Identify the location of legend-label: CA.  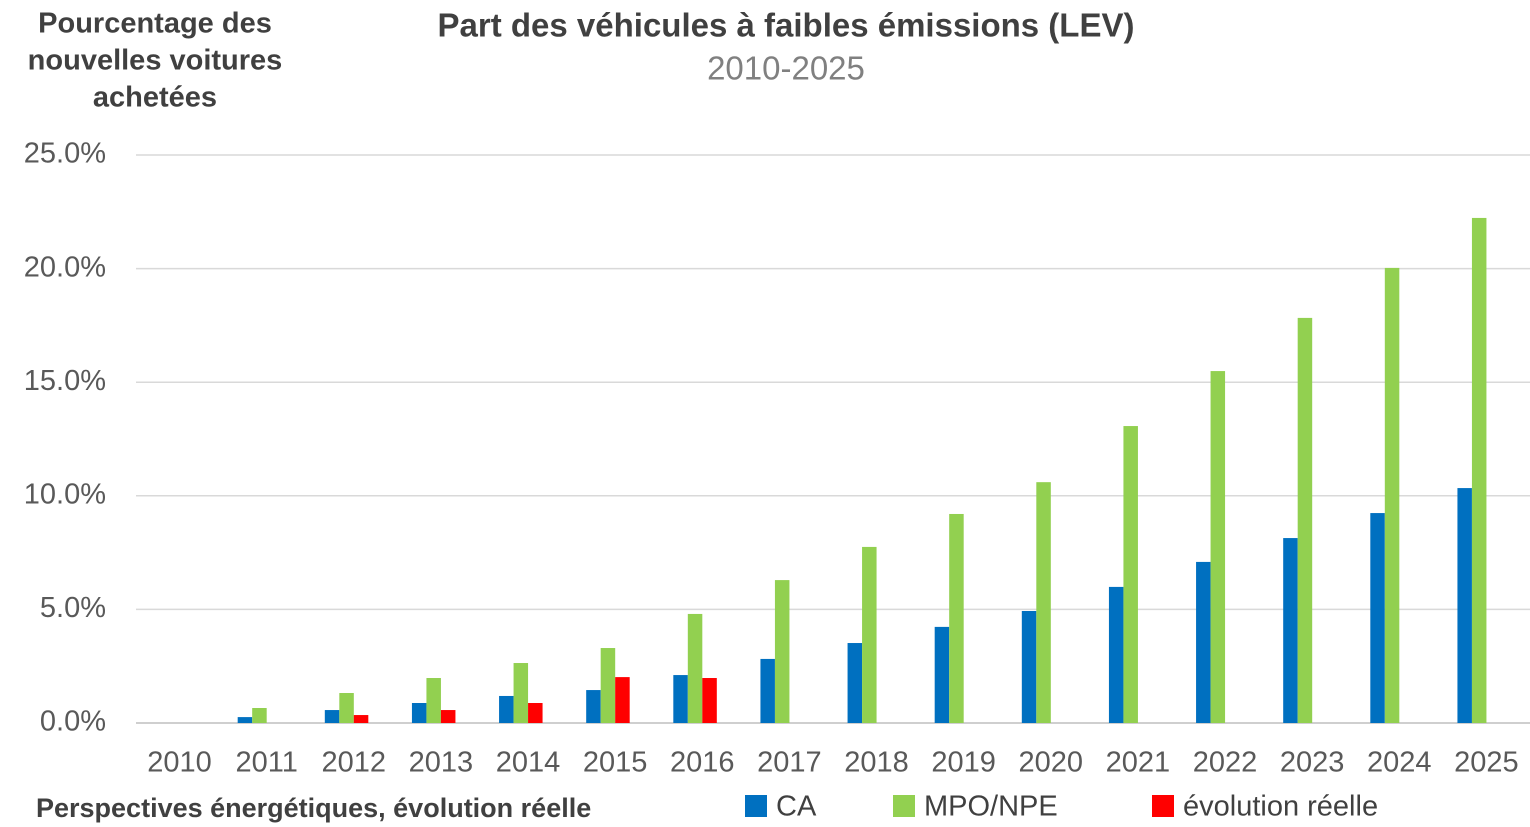
(796, 807).